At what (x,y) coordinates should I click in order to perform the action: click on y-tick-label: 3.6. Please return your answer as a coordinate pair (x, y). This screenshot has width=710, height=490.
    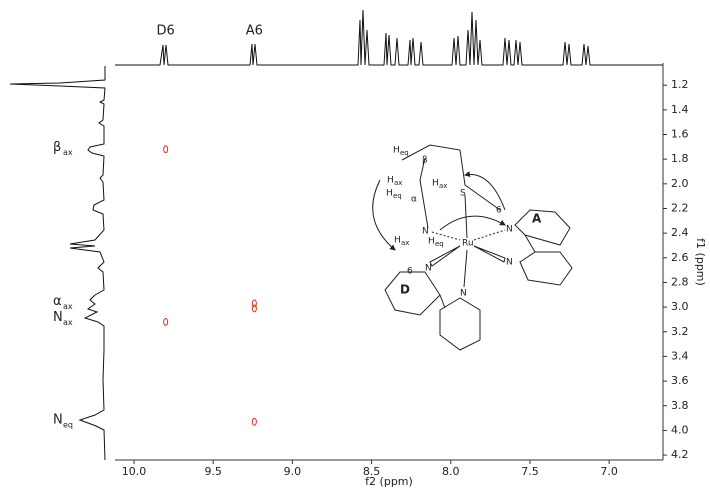
    Looking at the image, I should click on (680, 380).